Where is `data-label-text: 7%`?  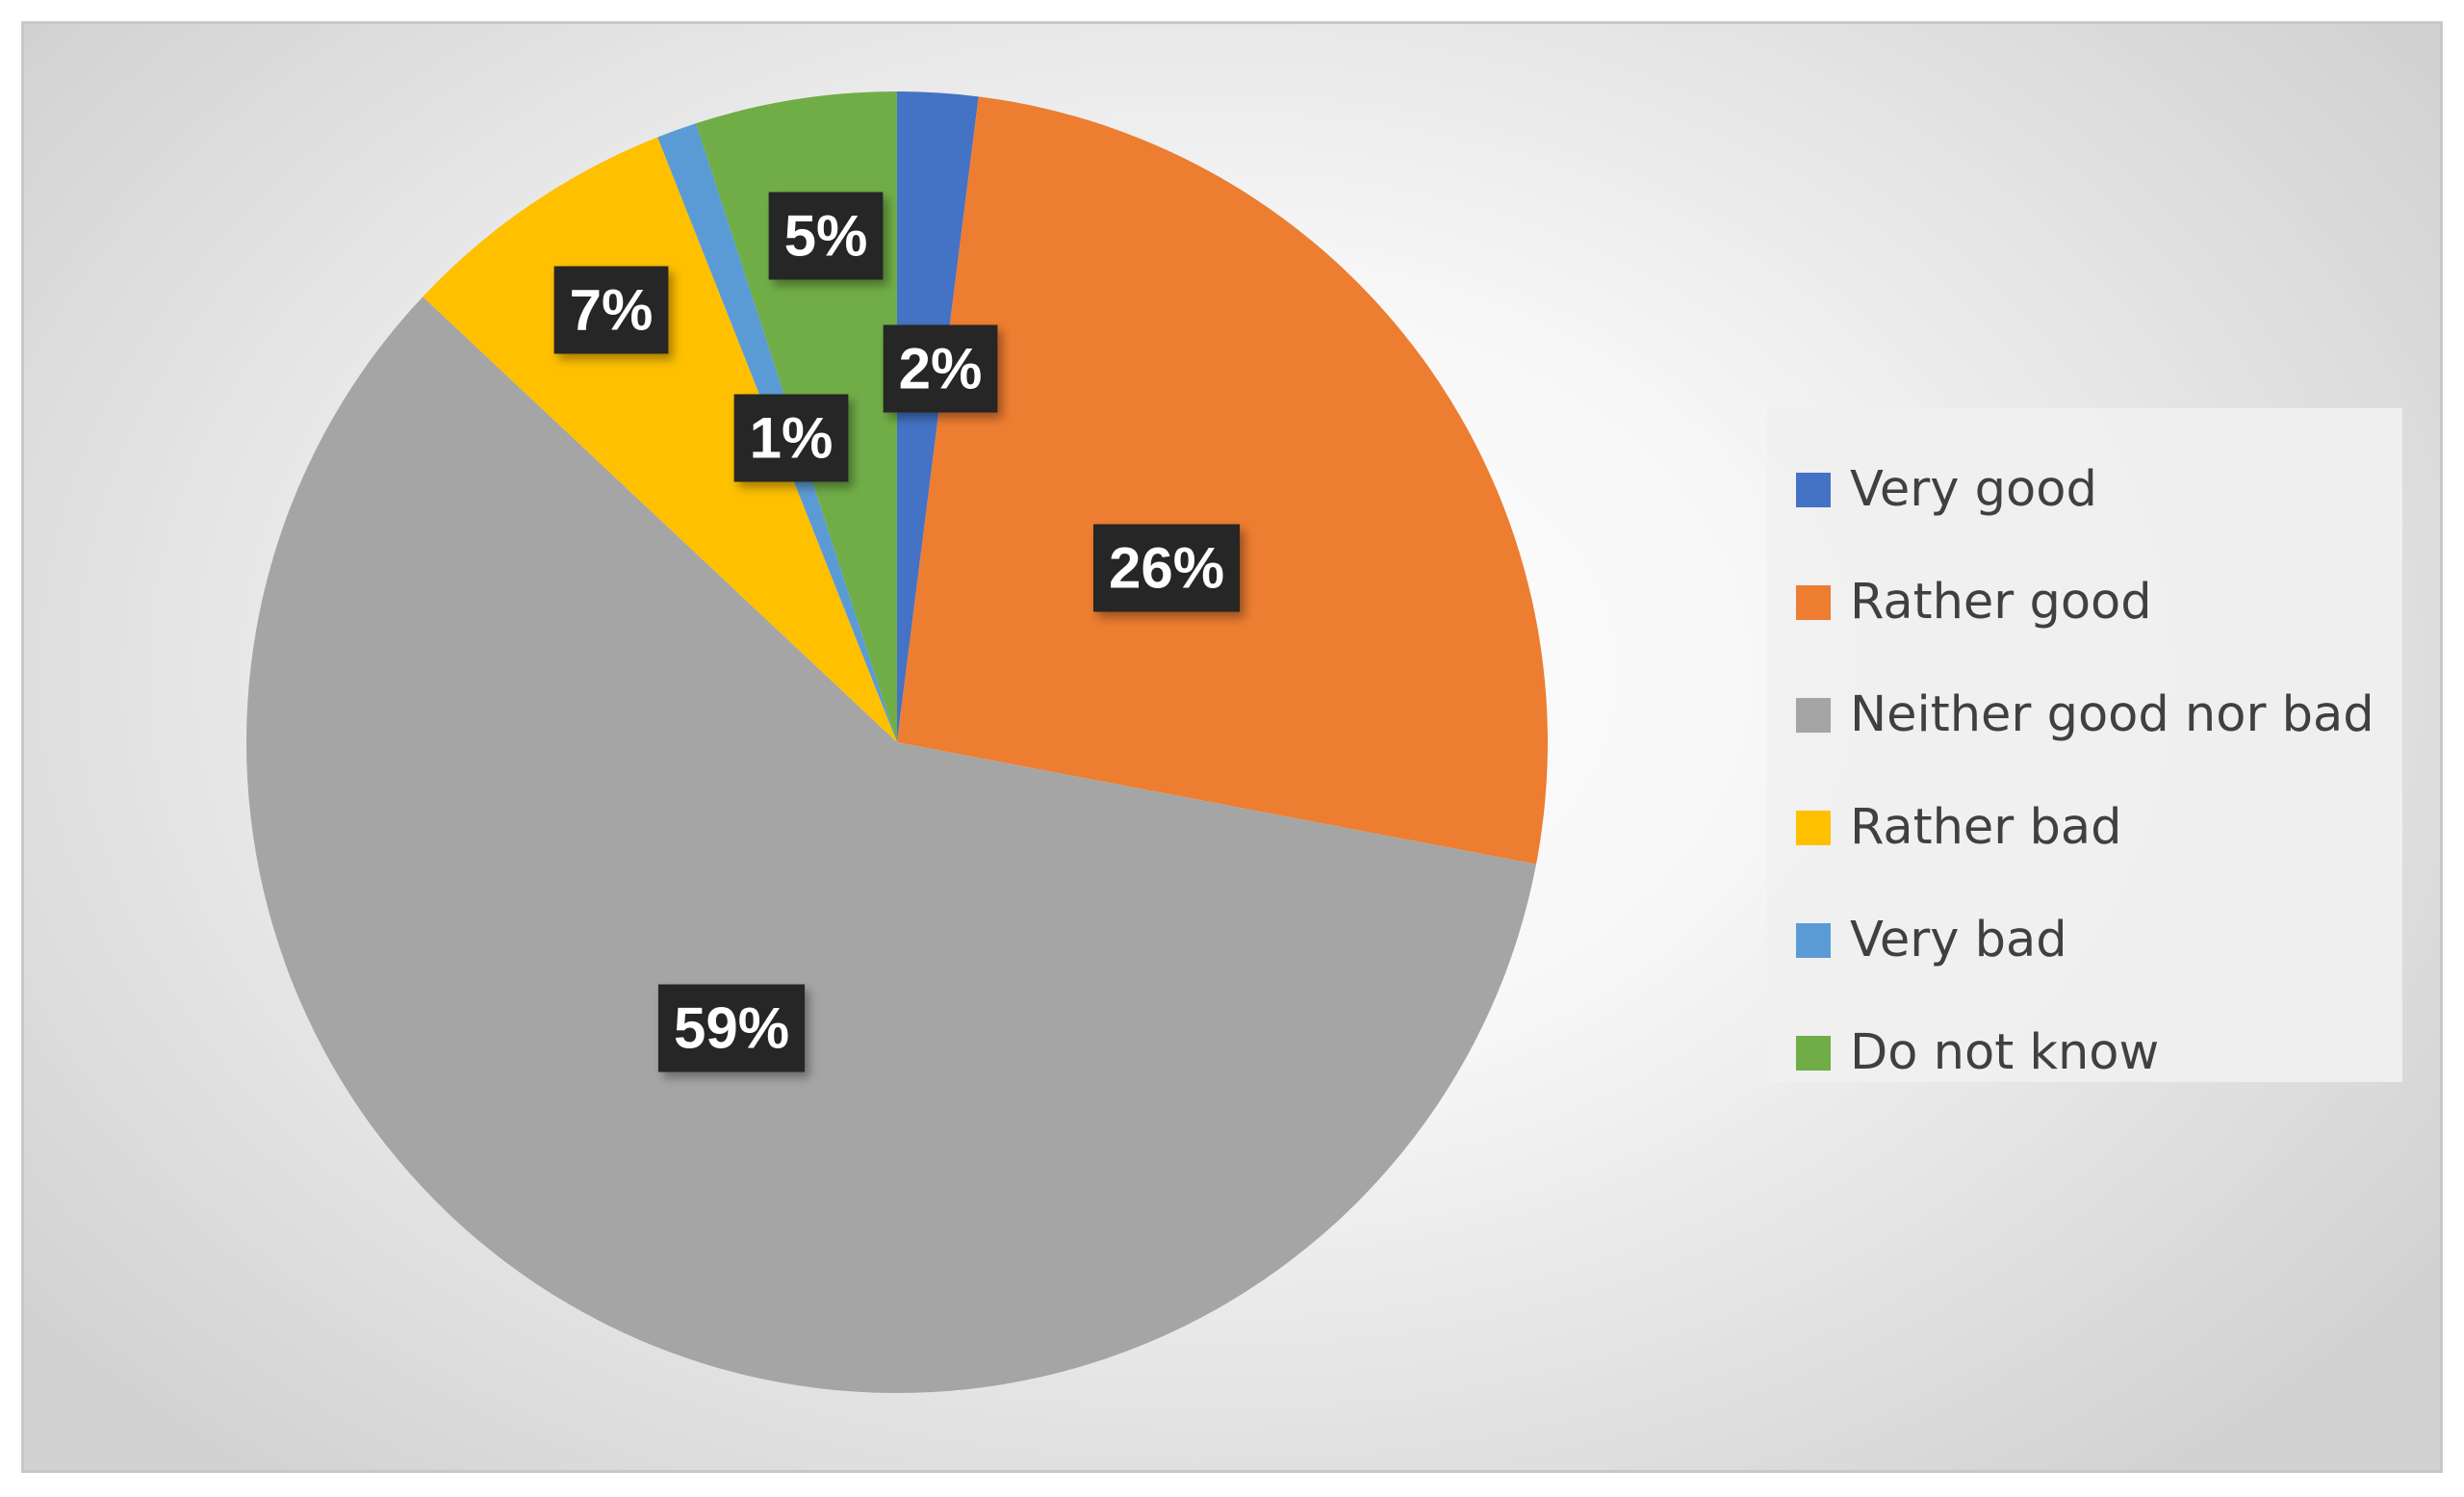
data-label-text: 7% is located at coordinates (612, 310).